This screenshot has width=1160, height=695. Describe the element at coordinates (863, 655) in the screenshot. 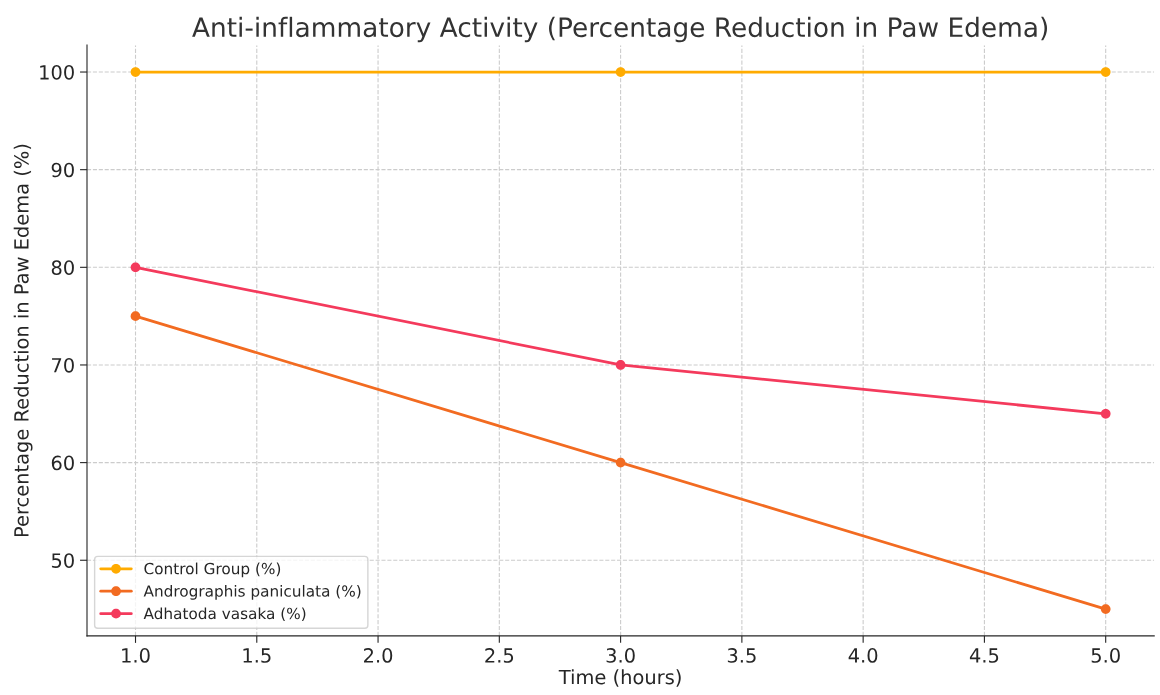

I see `x-tick-label: 4.0` at that location.